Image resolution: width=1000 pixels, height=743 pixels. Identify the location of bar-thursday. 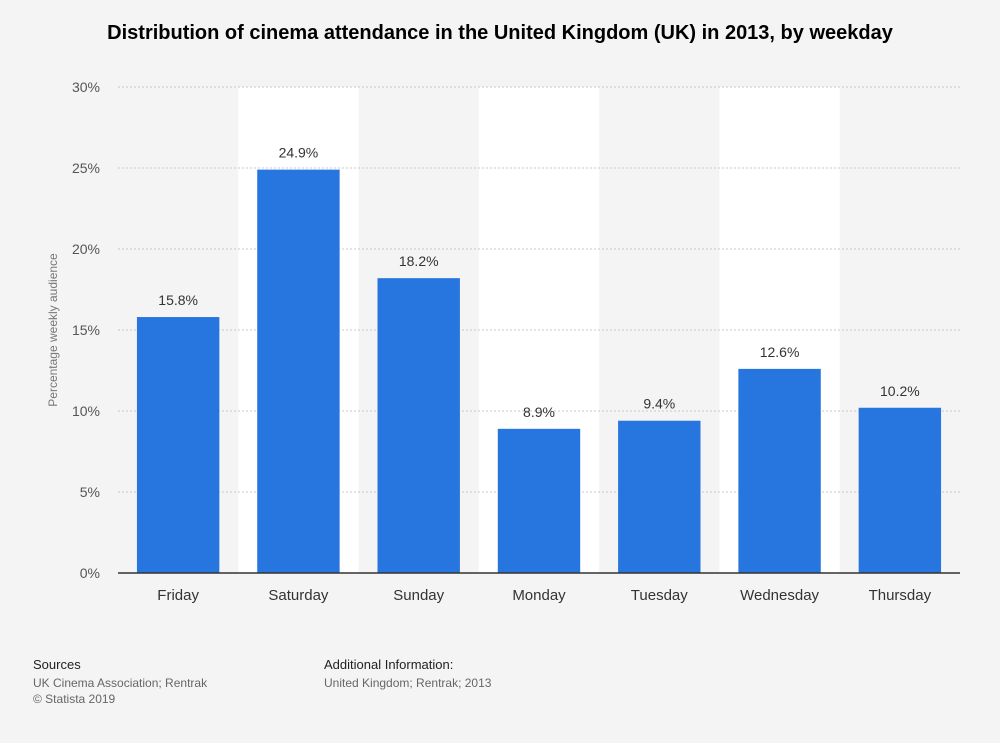
(900, 490).